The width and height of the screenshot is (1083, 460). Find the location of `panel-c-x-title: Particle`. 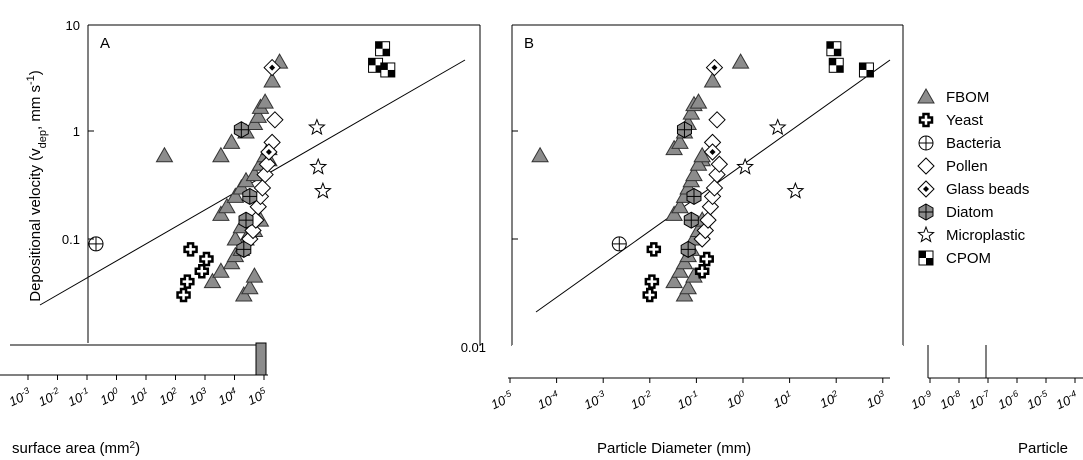

panel-c-x-title: Particle is located at coordinates (1043, 448).